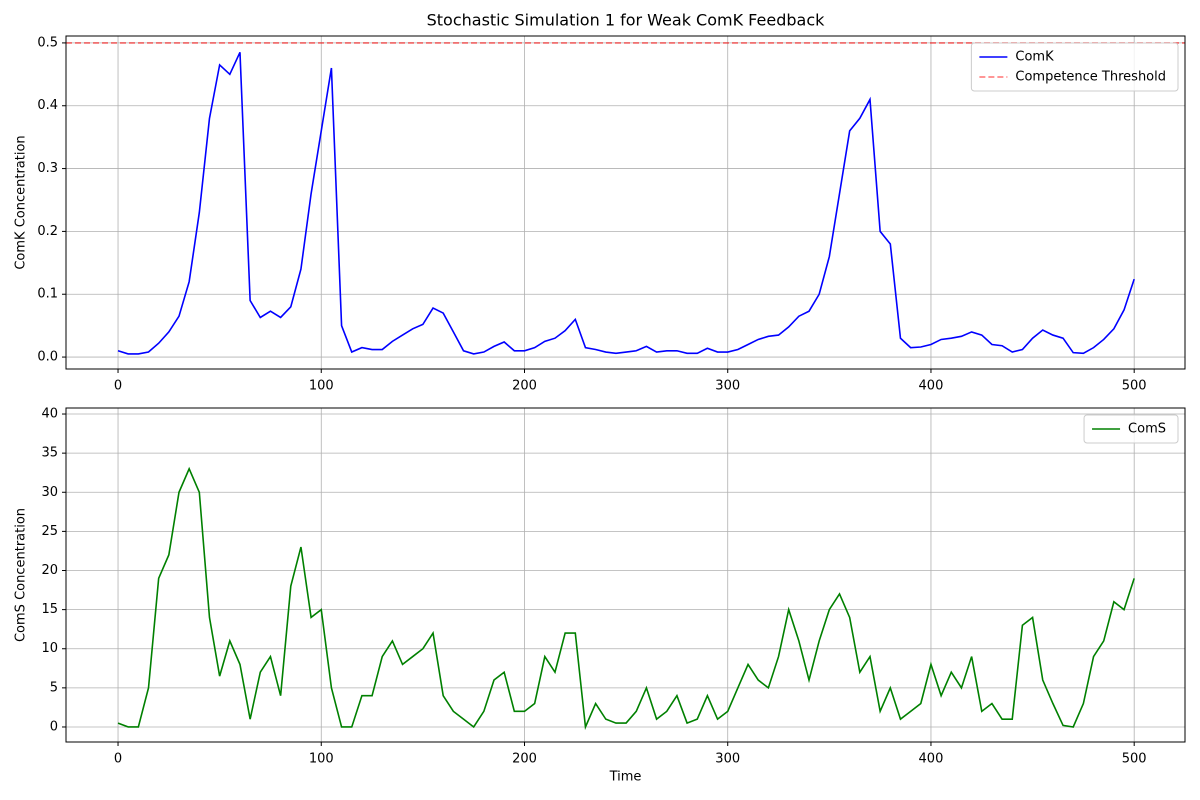 Image resolution: width=1200 pixels, height=800 pixels. I want to click on y-tick-label: 0.1, so click(47, 294).